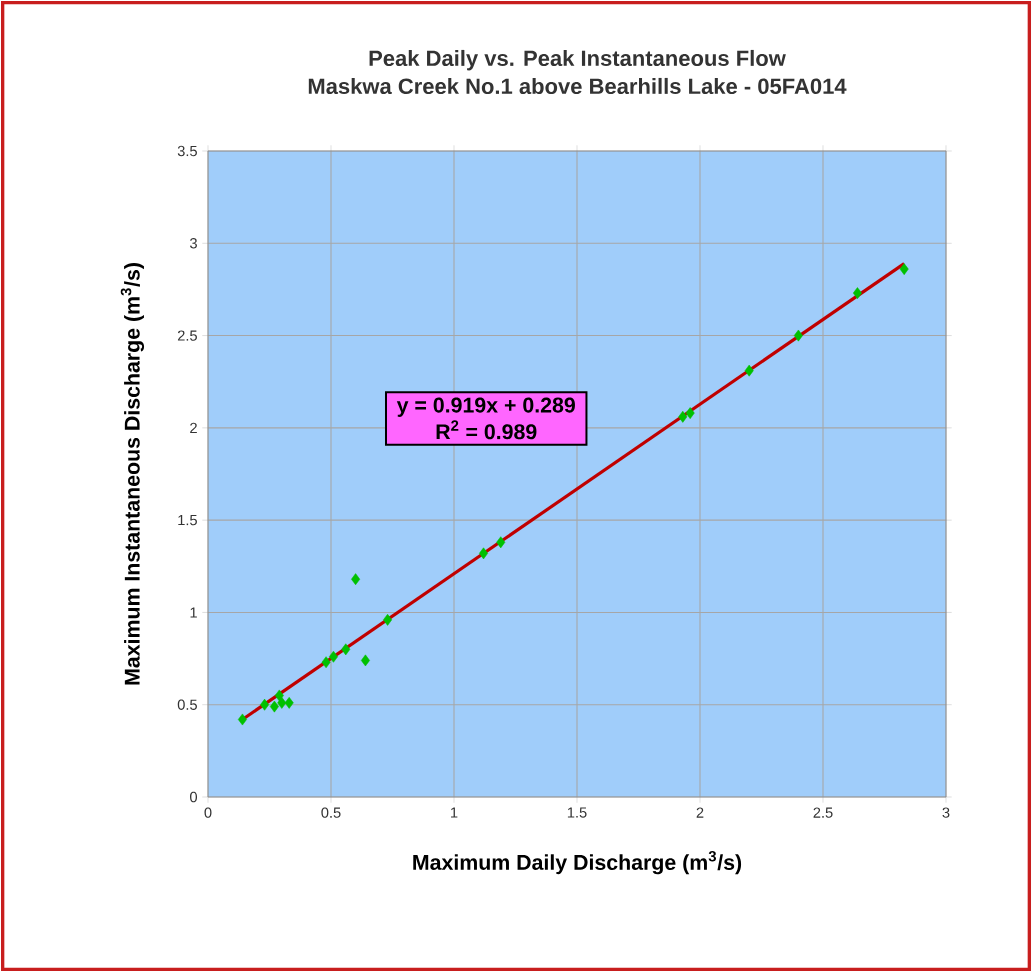  What do you see at coordinates (187, 520) in the screenshot?
I see `y-tick-label: 1.5` at bounding box center [187, 520].